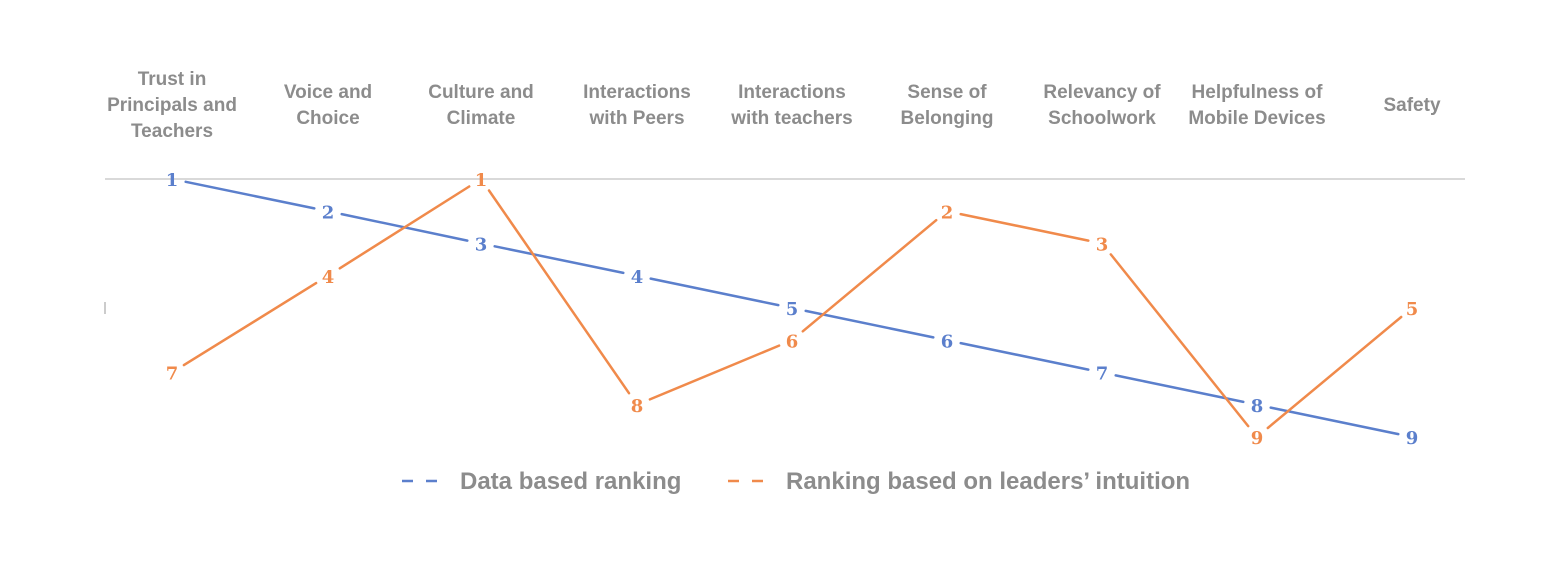  Describe the element at coordinates (328, 105) in the screenshot. I see `category-label: Voice and Choice` at that location.